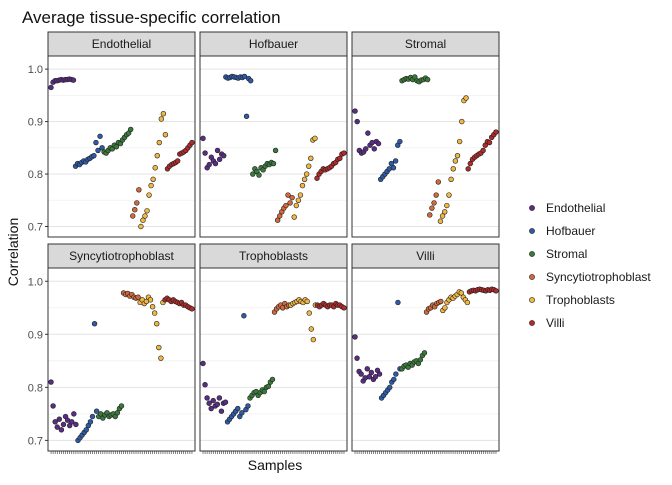  I want to click on legend-label: Hofbauer, so click(570, 231).